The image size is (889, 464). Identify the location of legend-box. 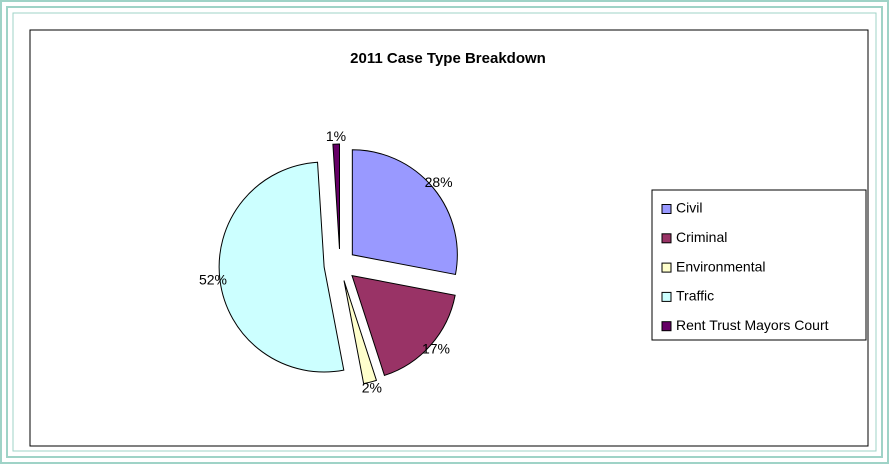
(759, 265).